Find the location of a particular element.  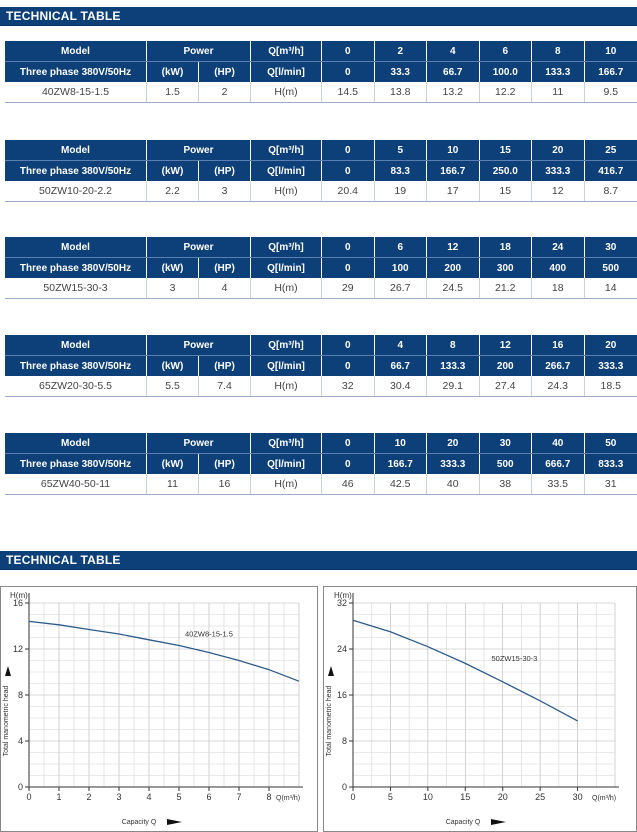

flow-lmin-value: 833.3 is located at coordinates (611, 464).